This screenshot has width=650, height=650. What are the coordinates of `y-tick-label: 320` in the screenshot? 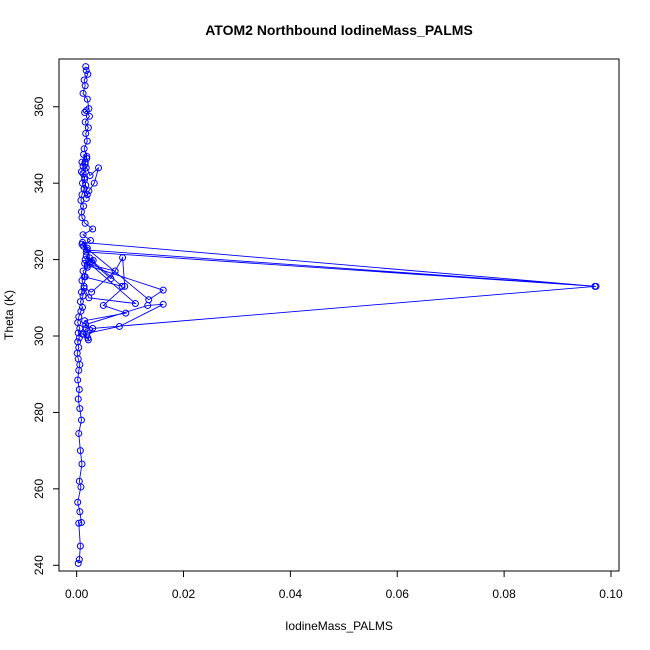 It's located at (39, 259).